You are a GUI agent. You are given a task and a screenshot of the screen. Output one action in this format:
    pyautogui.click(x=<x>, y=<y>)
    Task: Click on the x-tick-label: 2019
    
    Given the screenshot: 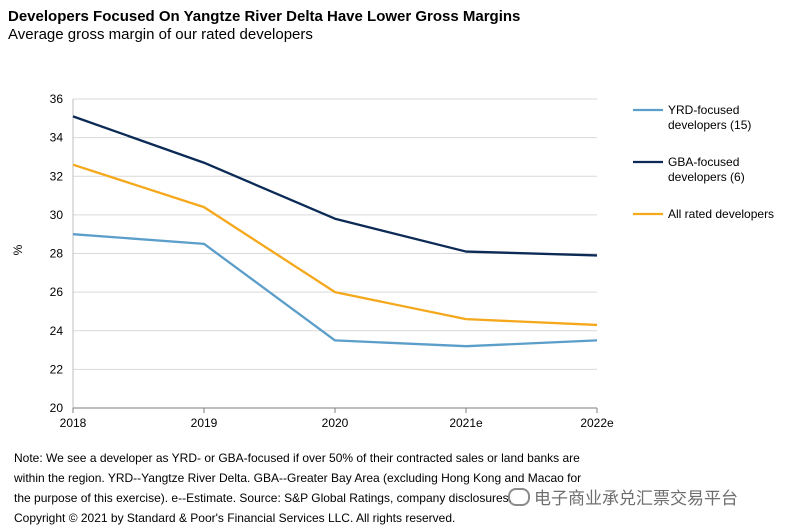 What is the action you would take?
    pyautogui.click(x=204, y=423)
    